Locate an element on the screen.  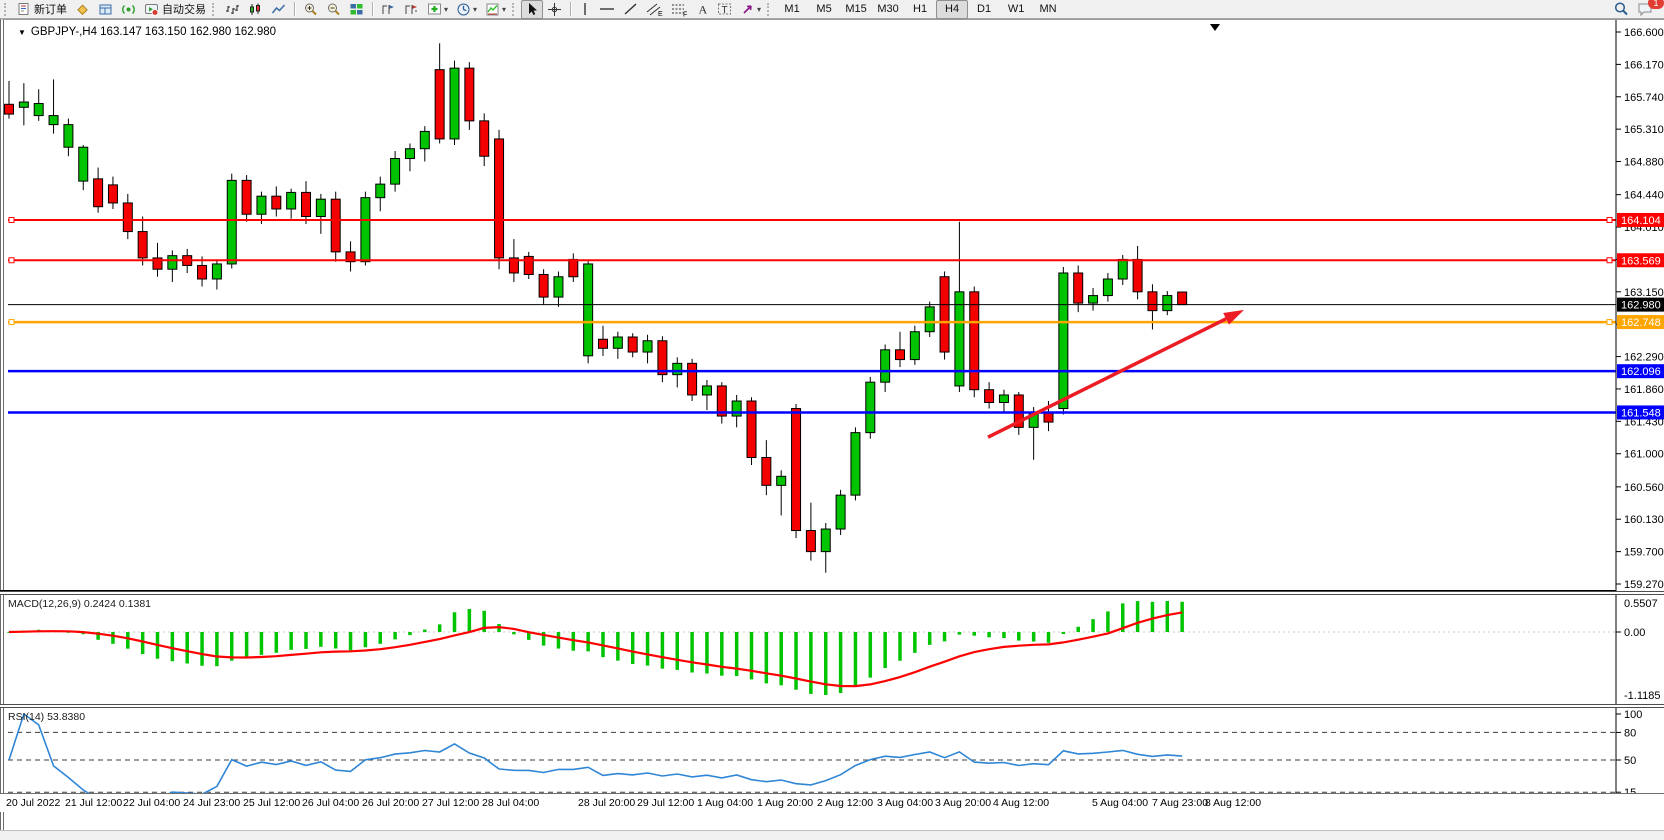
cursor-arrow-icon is located at coordinates (532, 9).